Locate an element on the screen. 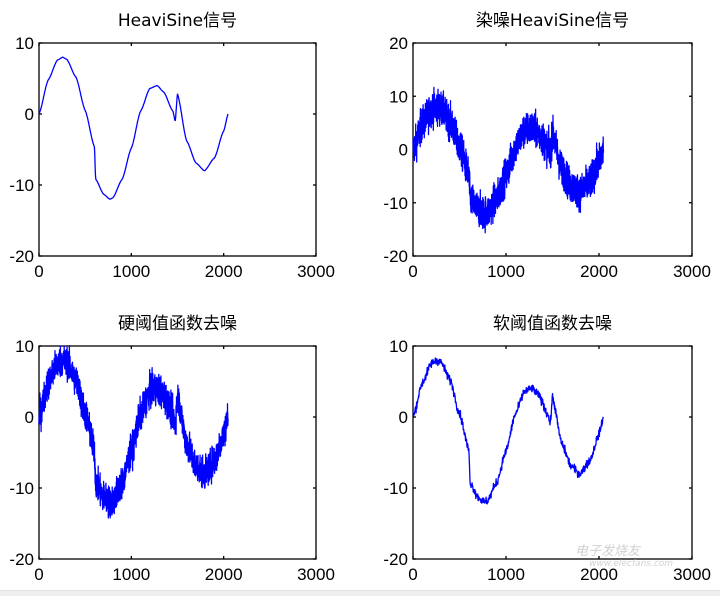 This screenshot has width=720, height=596. watermark-url: www.elecfans.com is located at coordinates (631, 564).